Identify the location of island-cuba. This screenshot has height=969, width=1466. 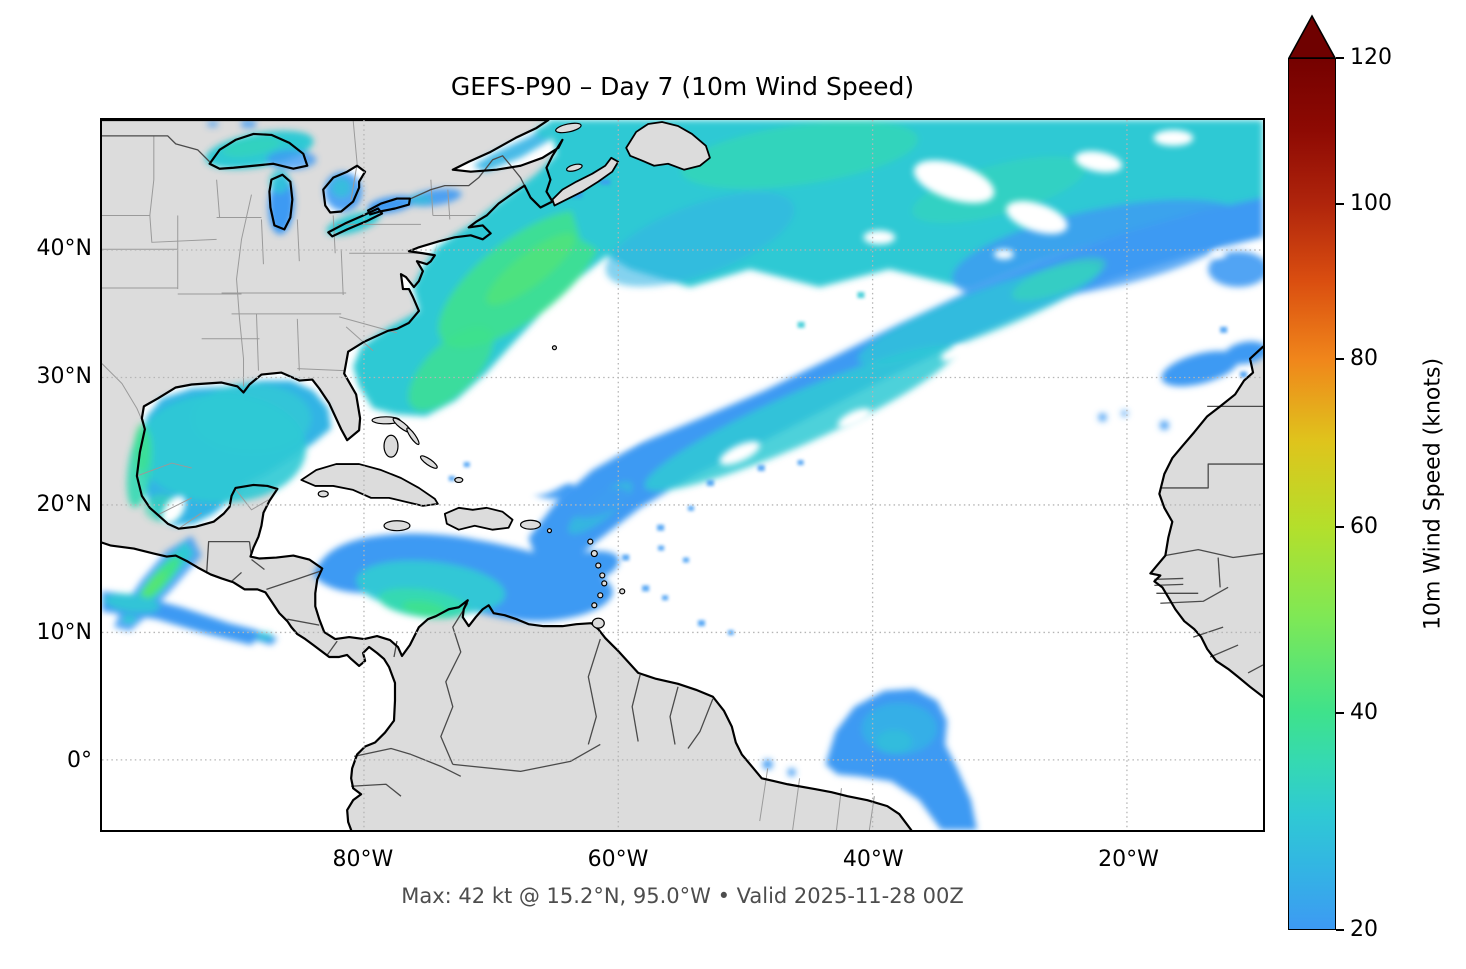
(369, 485).